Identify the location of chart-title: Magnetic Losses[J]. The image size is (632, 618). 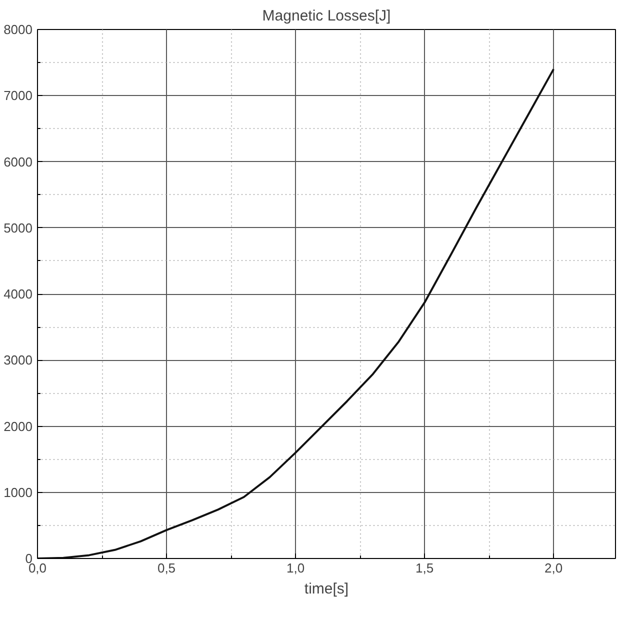
(326, 16).